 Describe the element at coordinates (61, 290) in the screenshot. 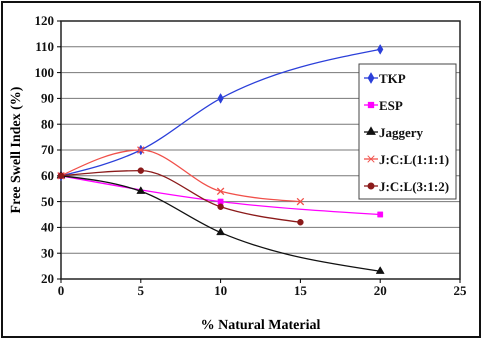

I see `x-tick-label: 0` at that location.